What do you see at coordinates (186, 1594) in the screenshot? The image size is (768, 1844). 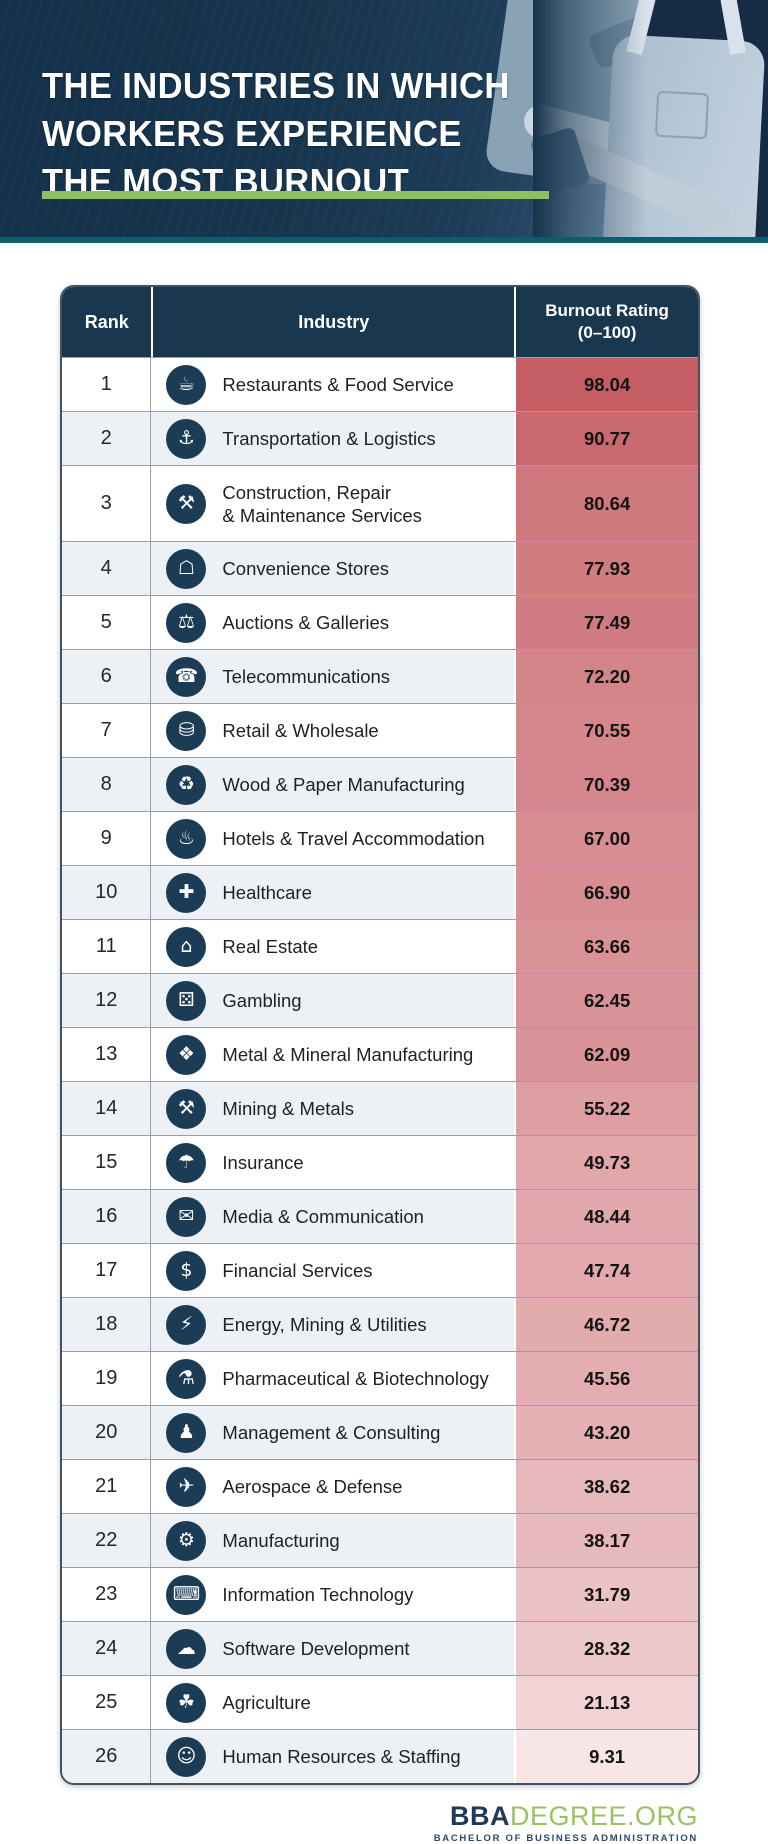 I see `computer-code-icon: ⌨` at bounding box center [186, 1594].